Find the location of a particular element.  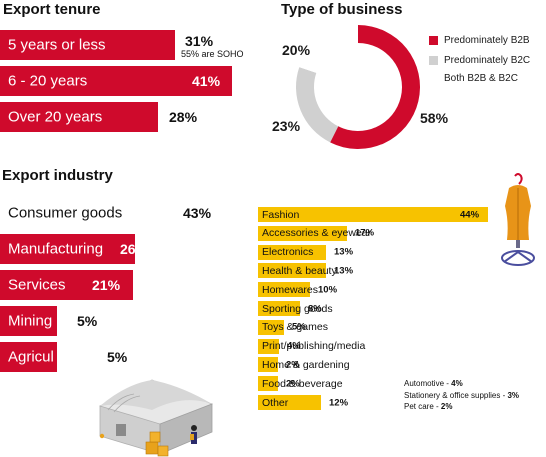

industry-bar-label: Consumer goods is located at coordinates (65, 213).